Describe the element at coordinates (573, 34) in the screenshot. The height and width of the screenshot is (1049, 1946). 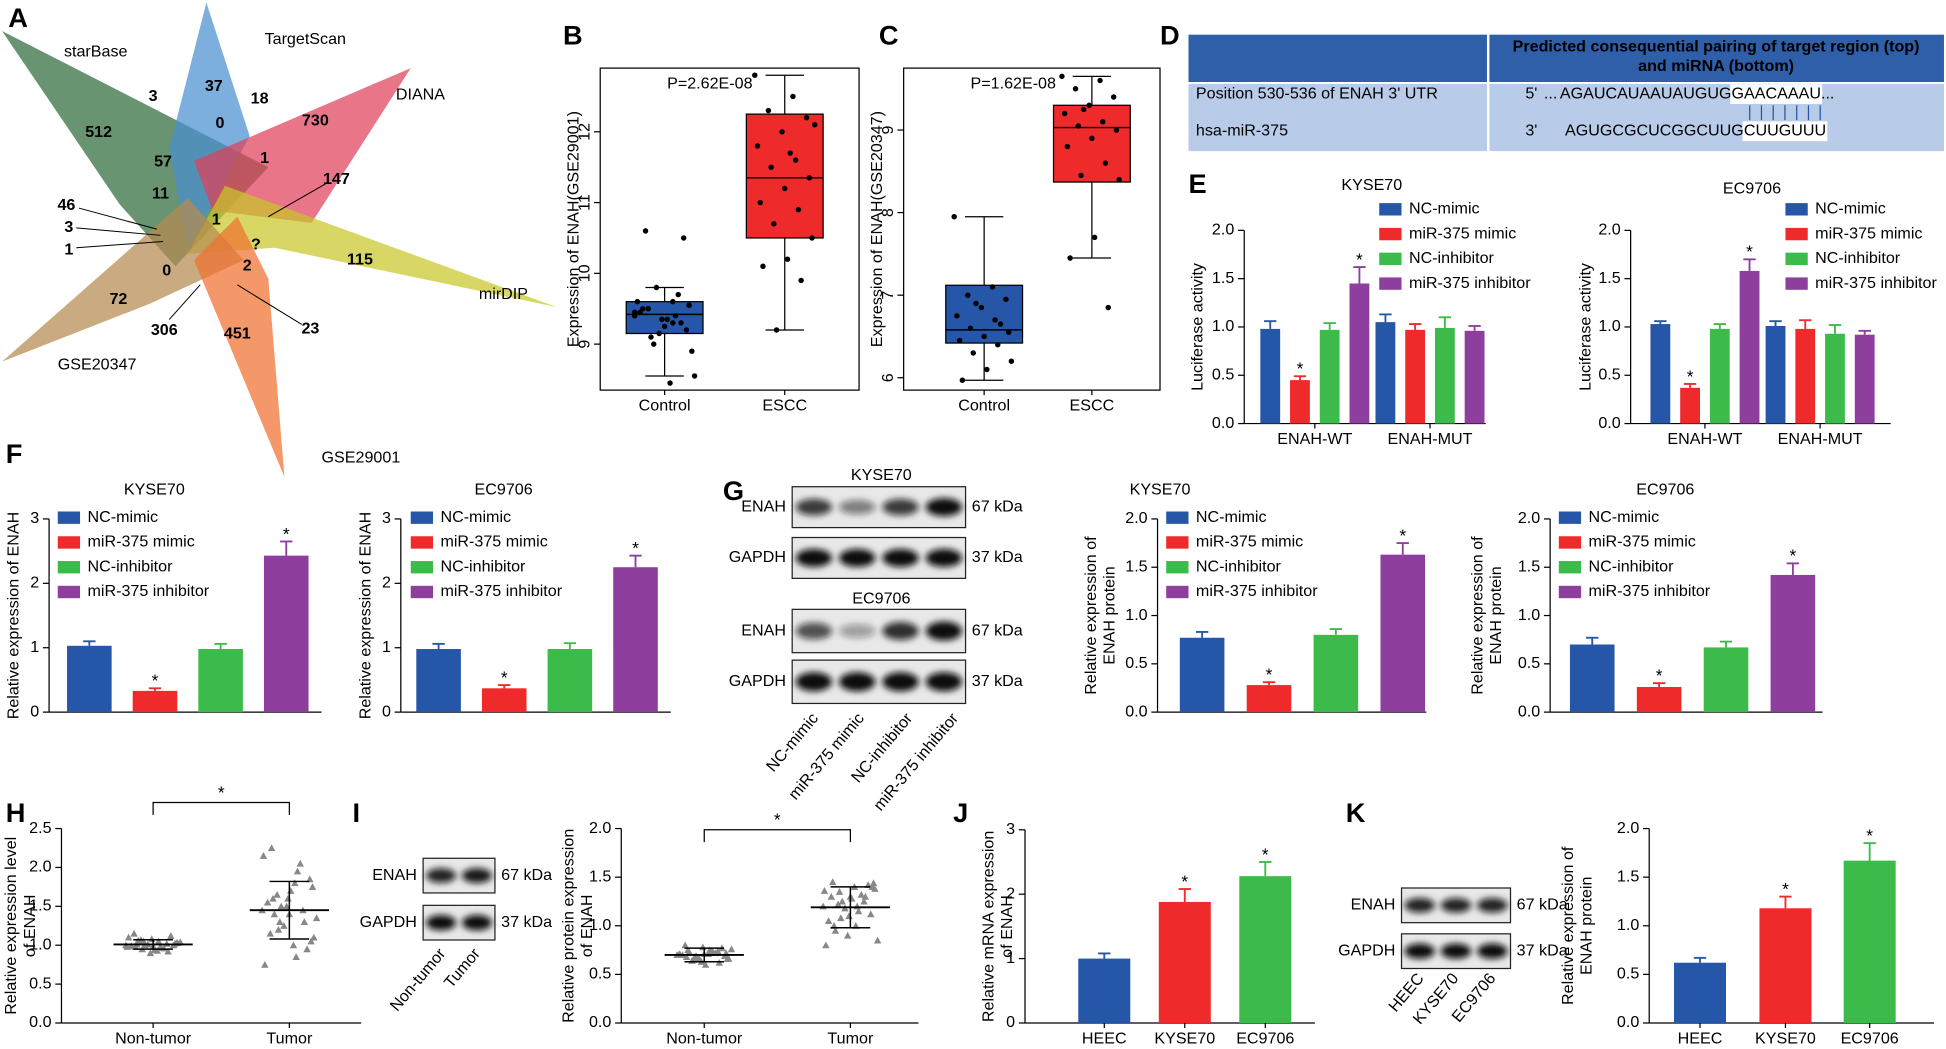
I see `panel-label: B` at that location.